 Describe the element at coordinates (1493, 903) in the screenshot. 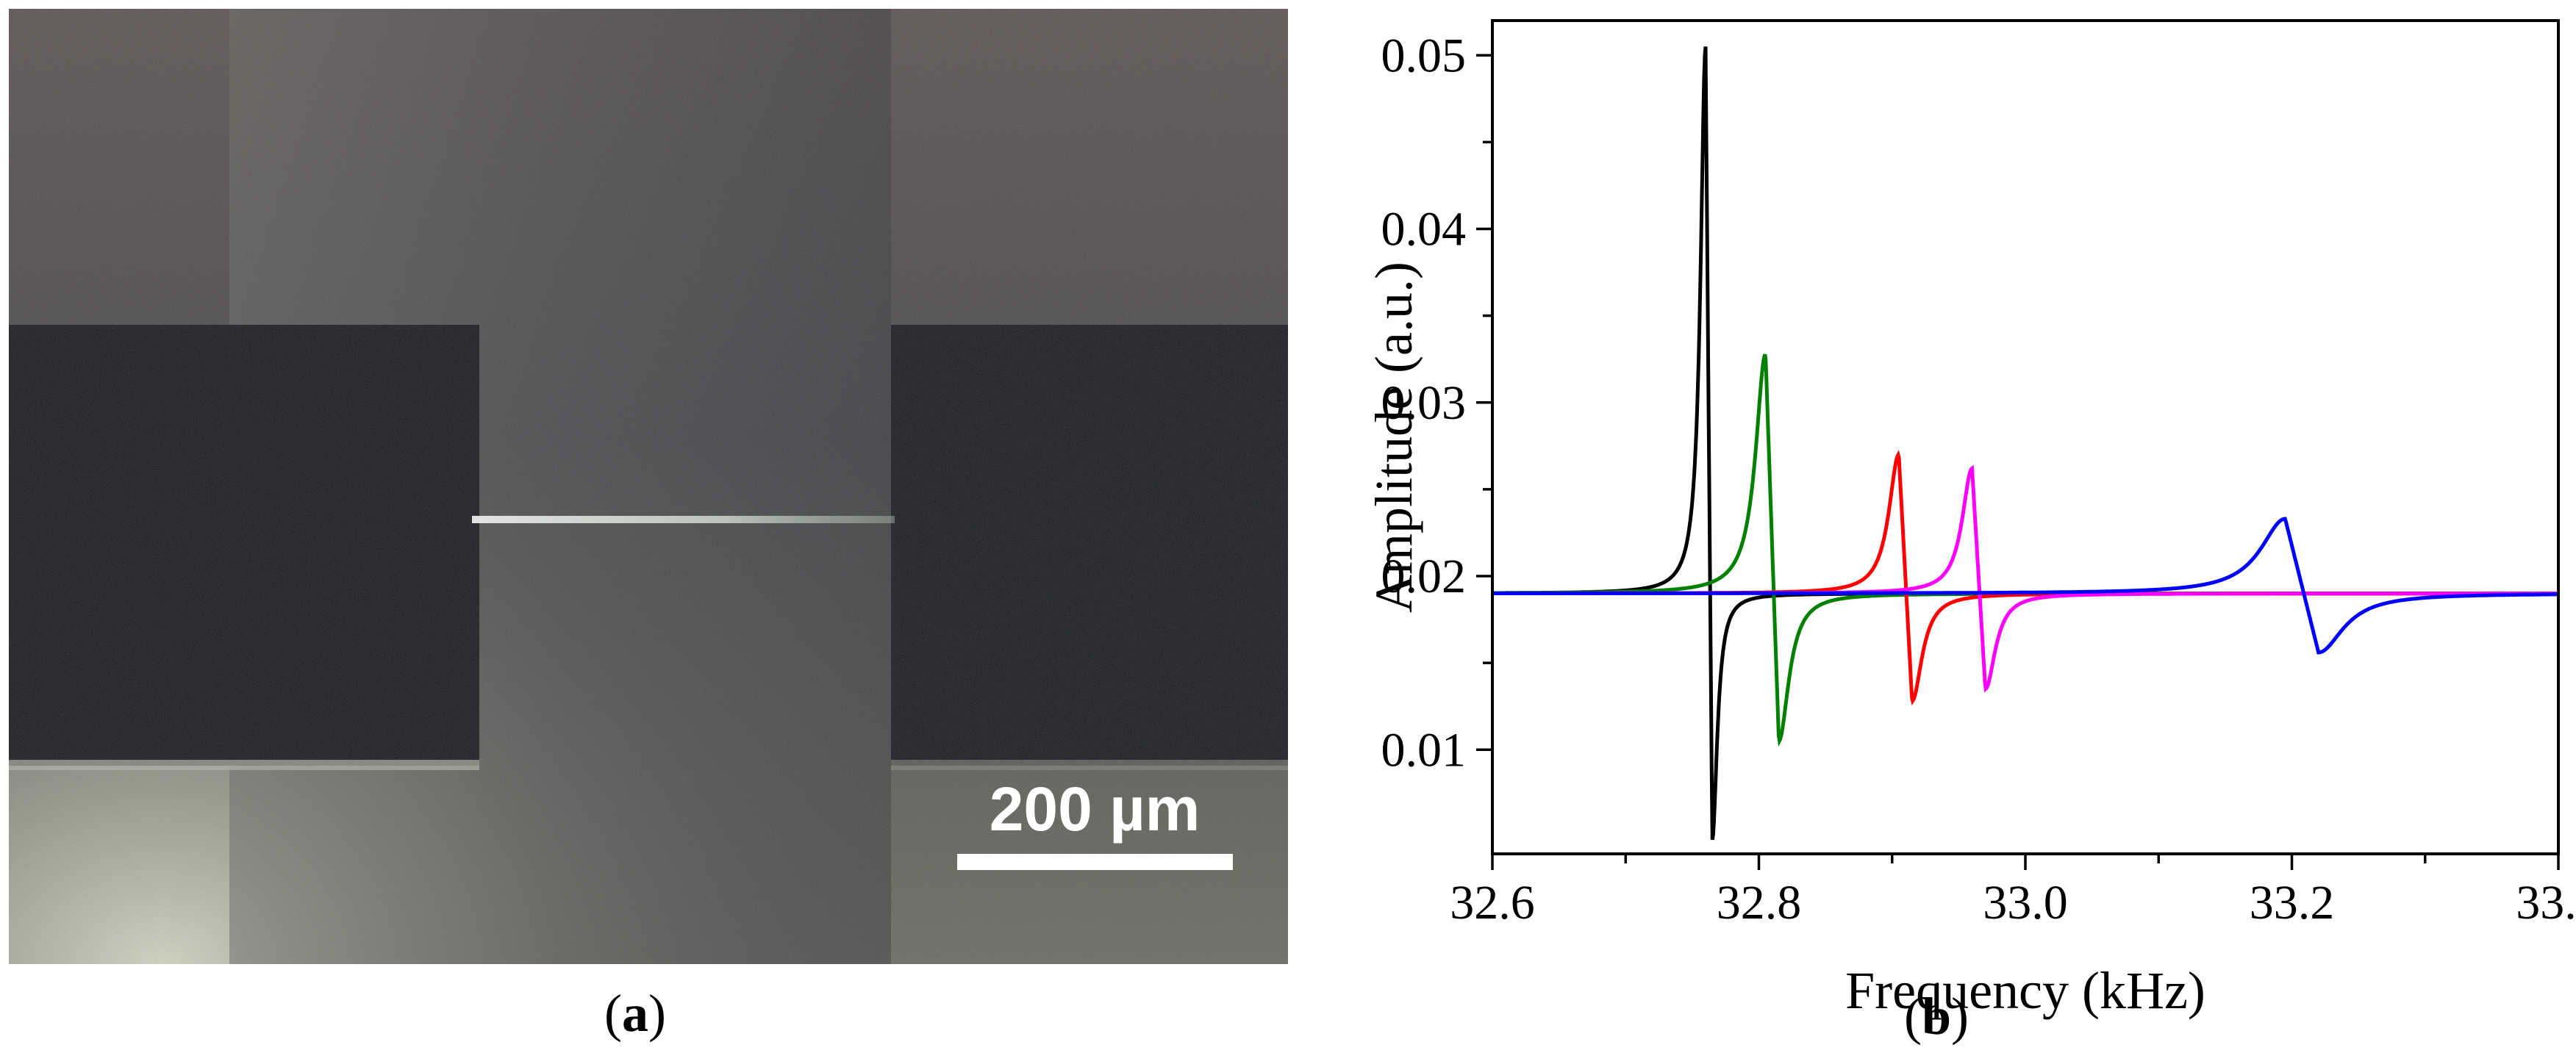

I see `x-tick-label: 32.6` at that location.